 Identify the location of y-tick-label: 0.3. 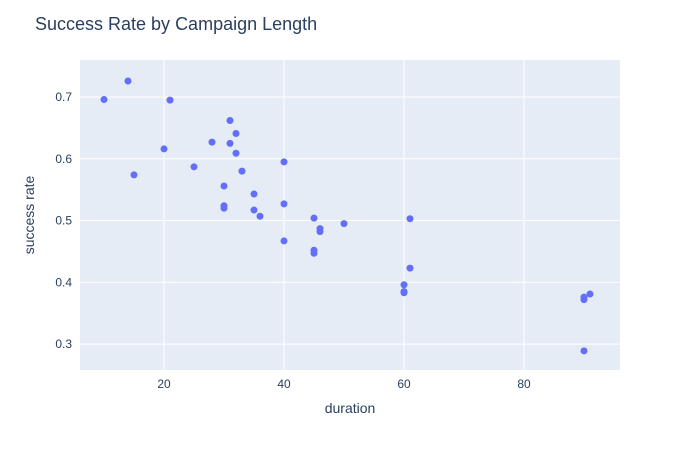
(63, 344).